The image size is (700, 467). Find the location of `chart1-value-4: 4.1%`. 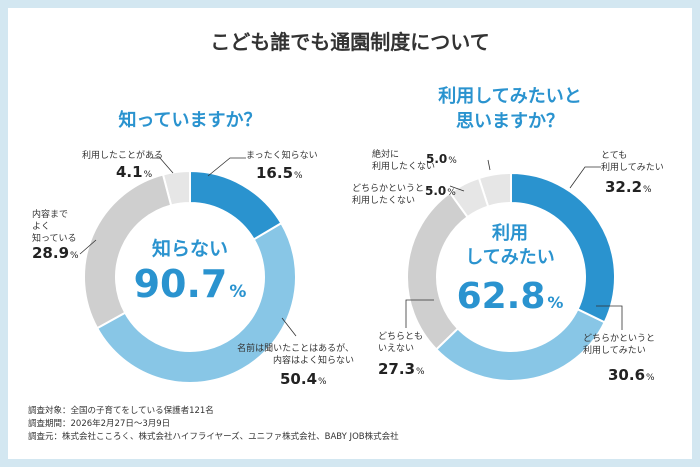

chart1-value-4: 4.1% is located at coordinates (134, 172).